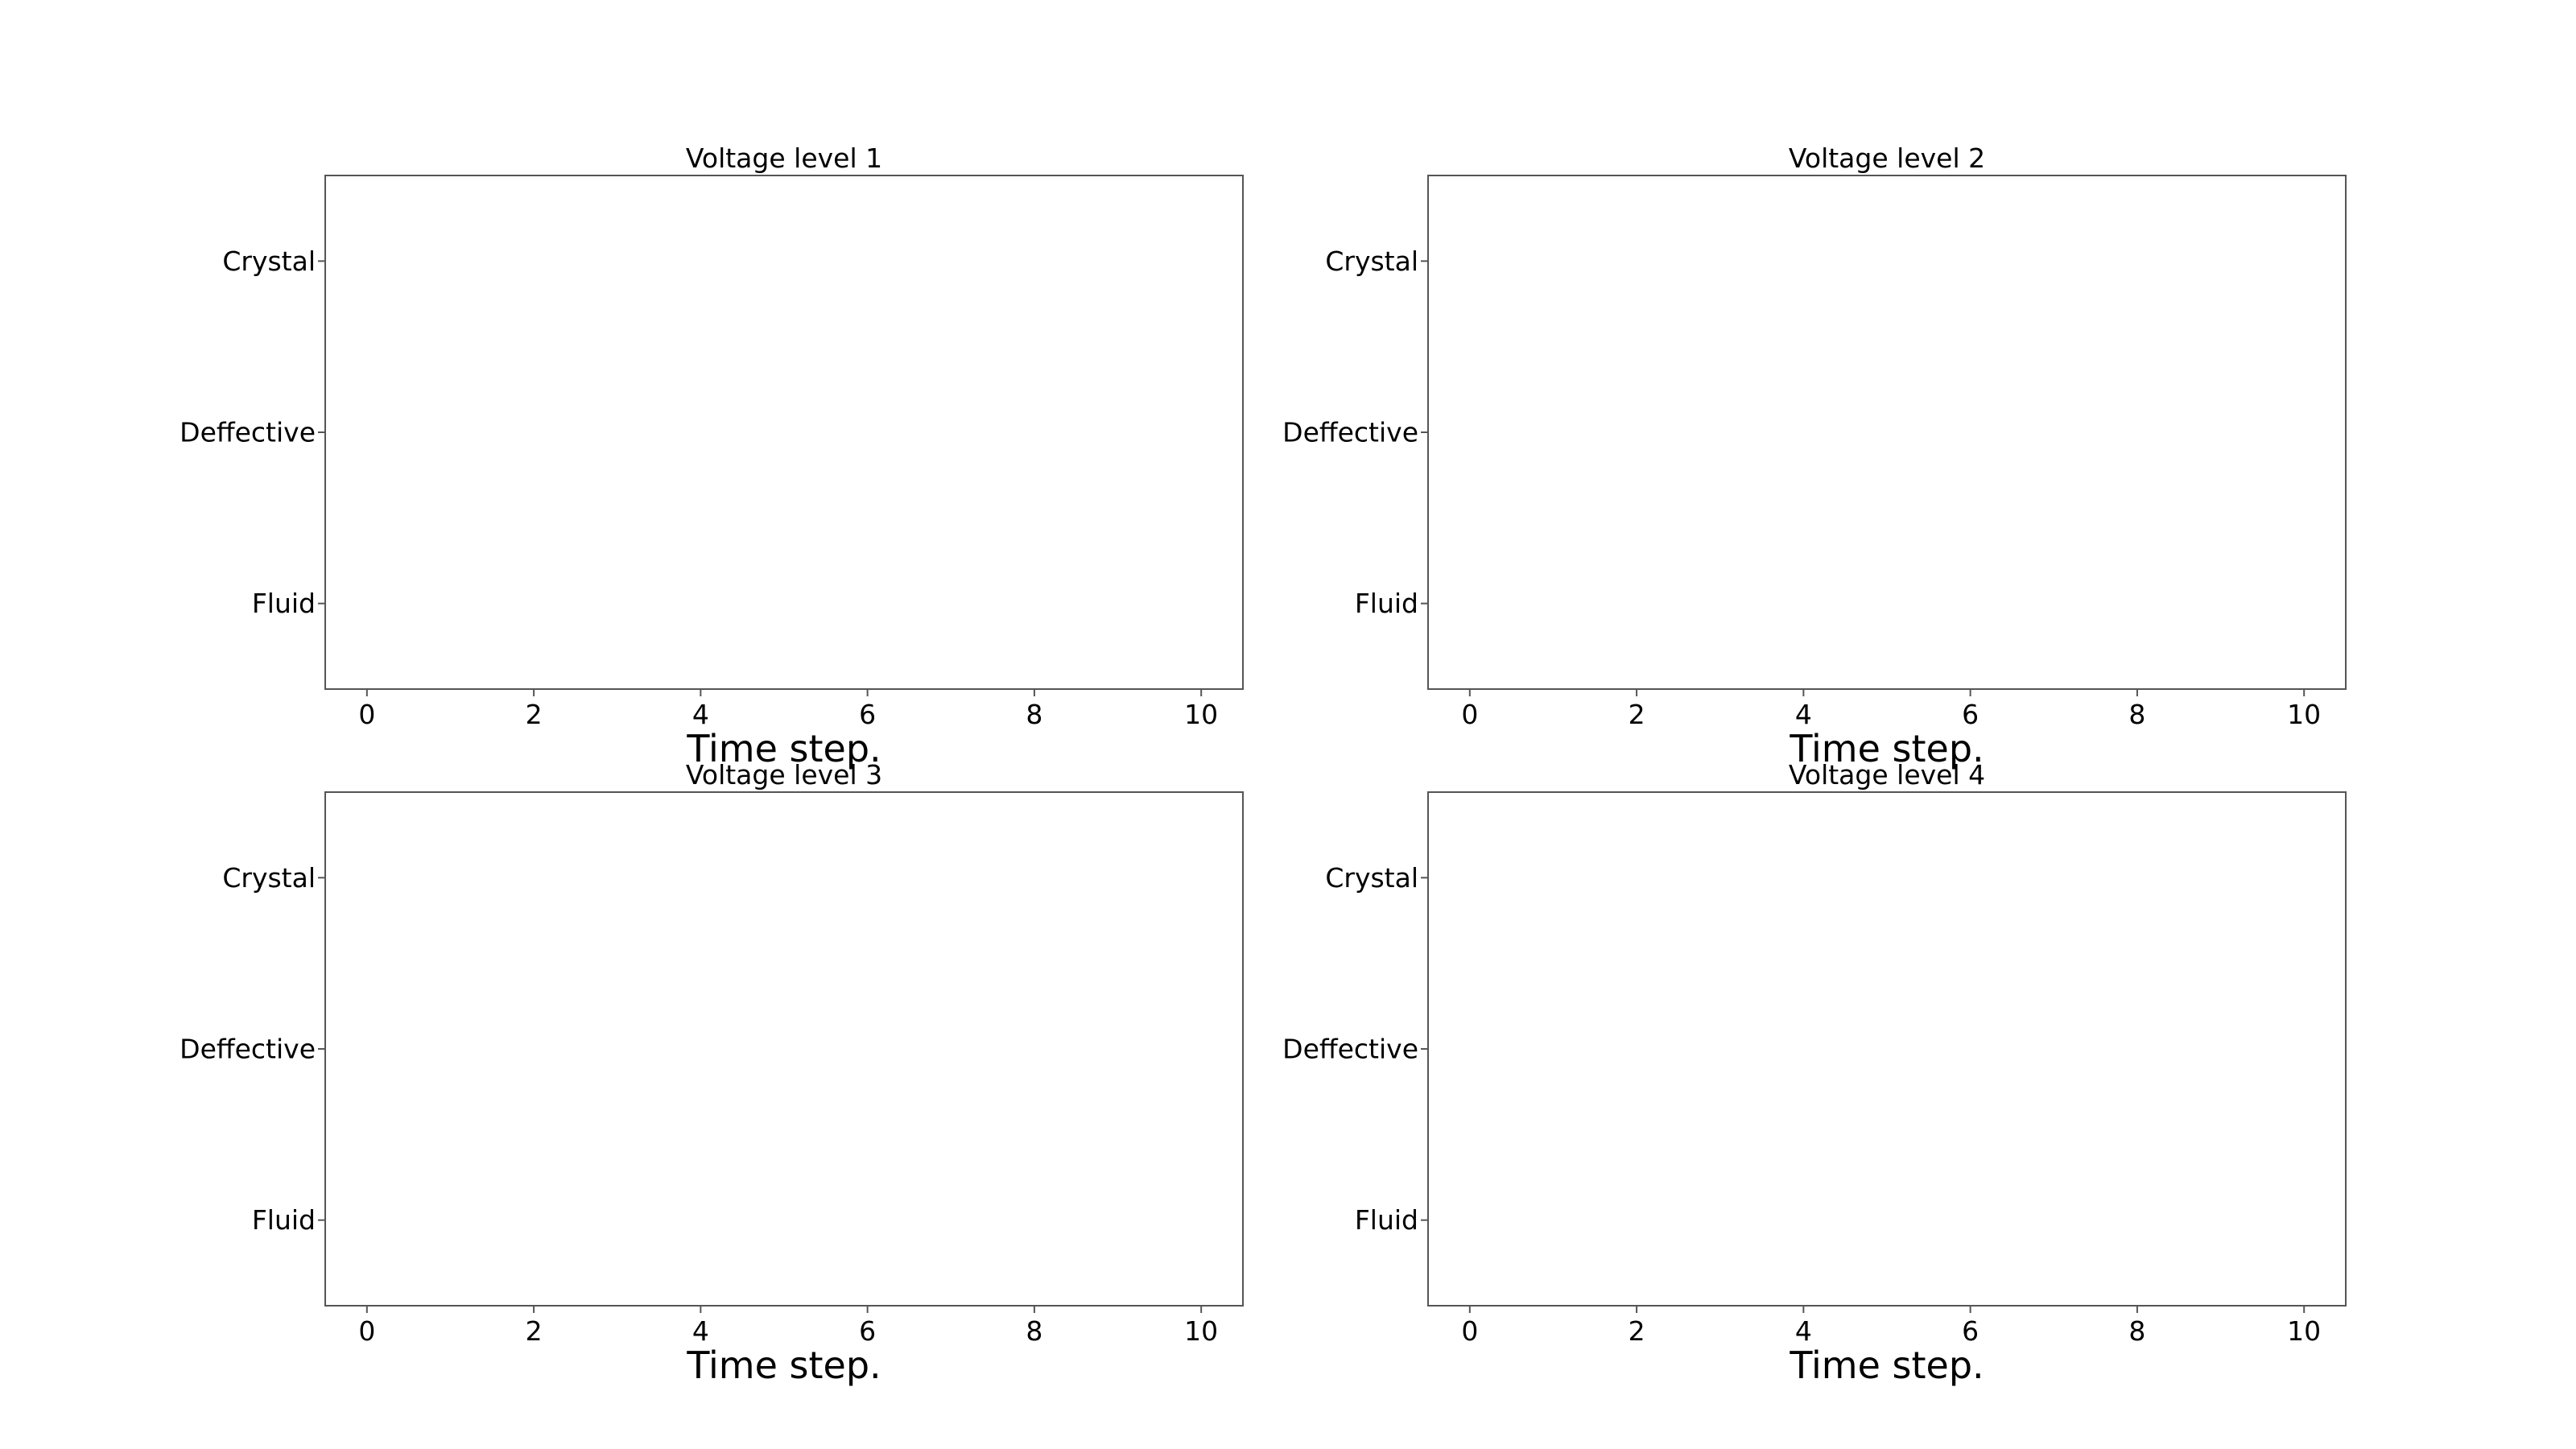 The image size is (2576, 1449). What do you see at coordinates (1887, 775) in the screenshot?
I see `chart-title: Voltage level 4` at bounding box center [1887, 775].